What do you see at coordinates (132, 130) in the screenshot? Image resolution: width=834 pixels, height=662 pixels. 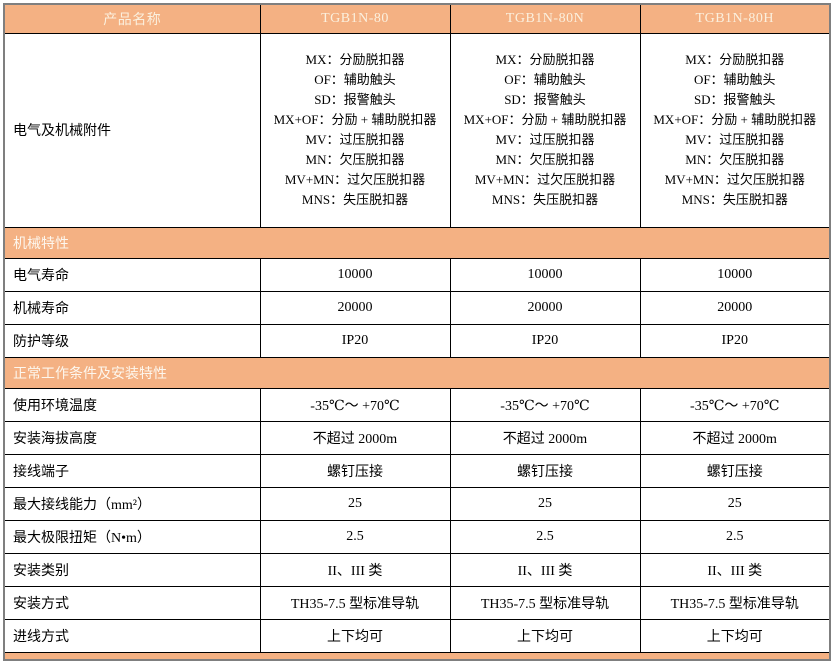 I see `accessories-row-label: 电气及机械附件` at bounding box center [132, 130].